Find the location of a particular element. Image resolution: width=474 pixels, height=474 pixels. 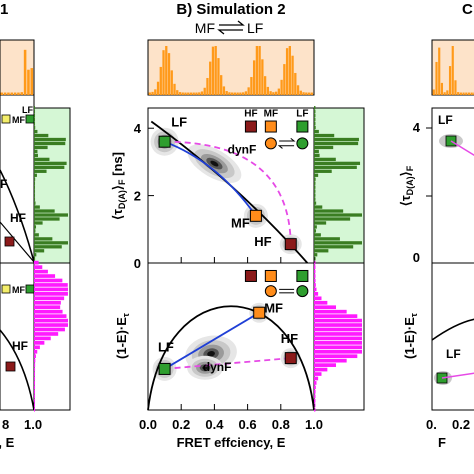

left-legend-lf-text: LF is located at coordinates (27, 110).